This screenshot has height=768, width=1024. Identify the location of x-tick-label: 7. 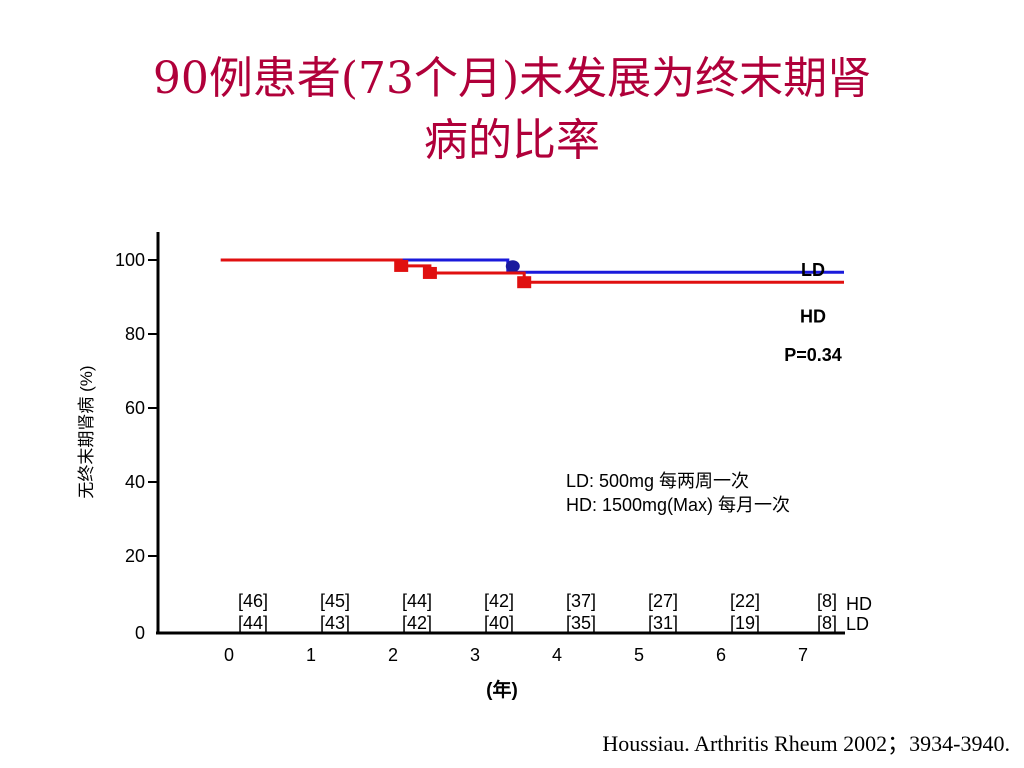
(803, 655).